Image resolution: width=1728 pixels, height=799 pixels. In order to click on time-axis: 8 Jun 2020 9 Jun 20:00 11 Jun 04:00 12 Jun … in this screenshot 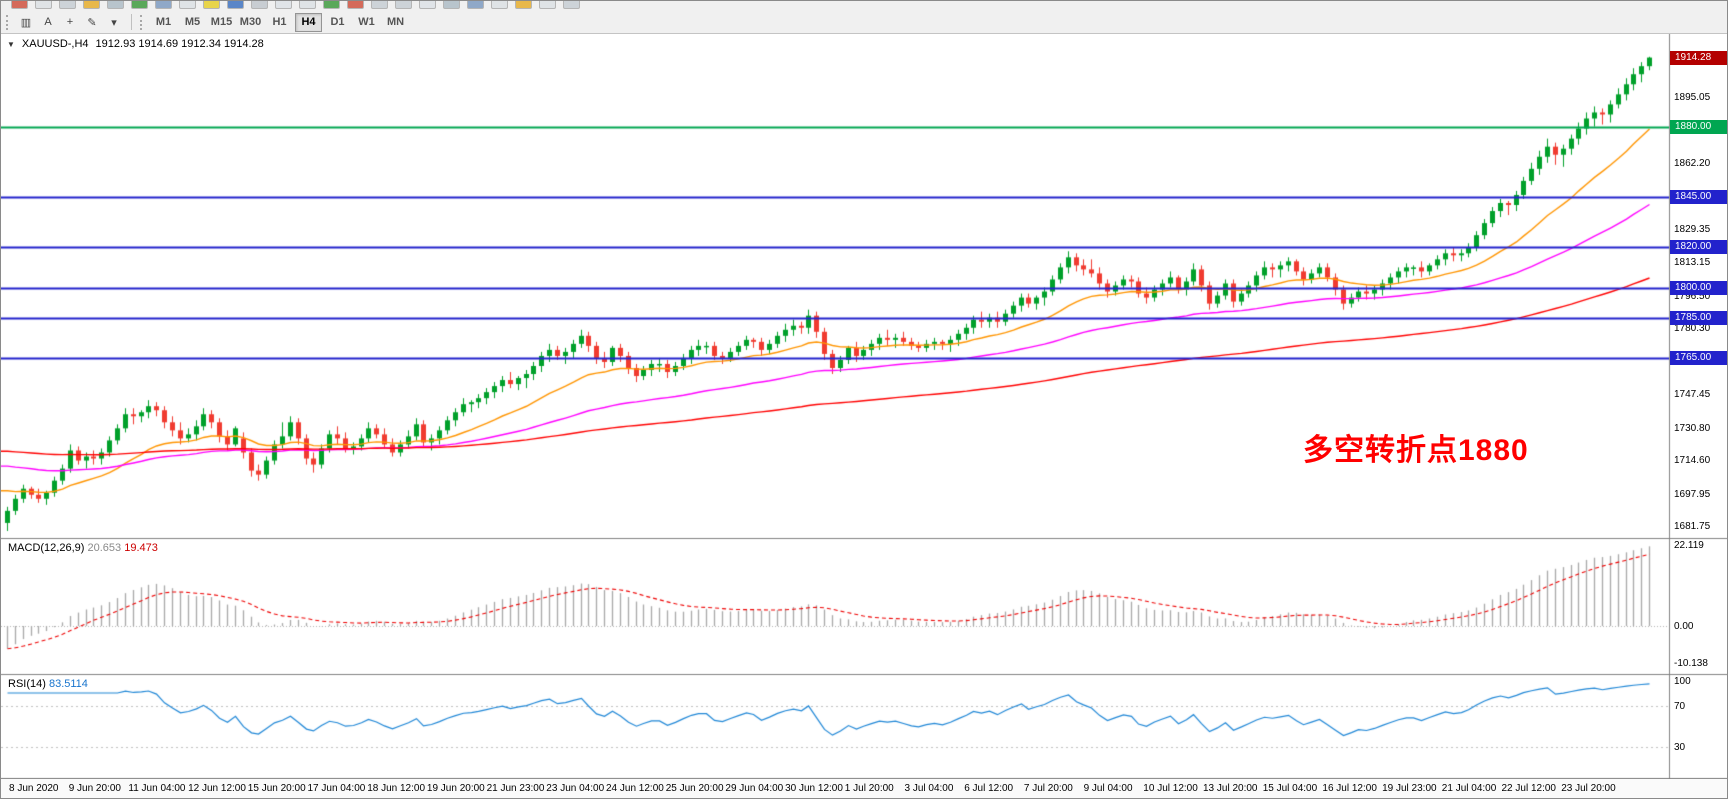, I will do `click(864, 788)`.